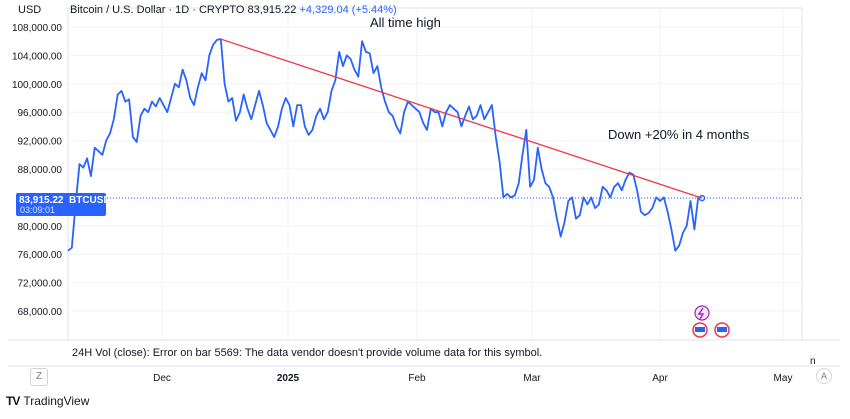  Describe the element at coordinates (90, 200) in the screenshot. I see `last-price-symbol: BTCUSD` at that location.